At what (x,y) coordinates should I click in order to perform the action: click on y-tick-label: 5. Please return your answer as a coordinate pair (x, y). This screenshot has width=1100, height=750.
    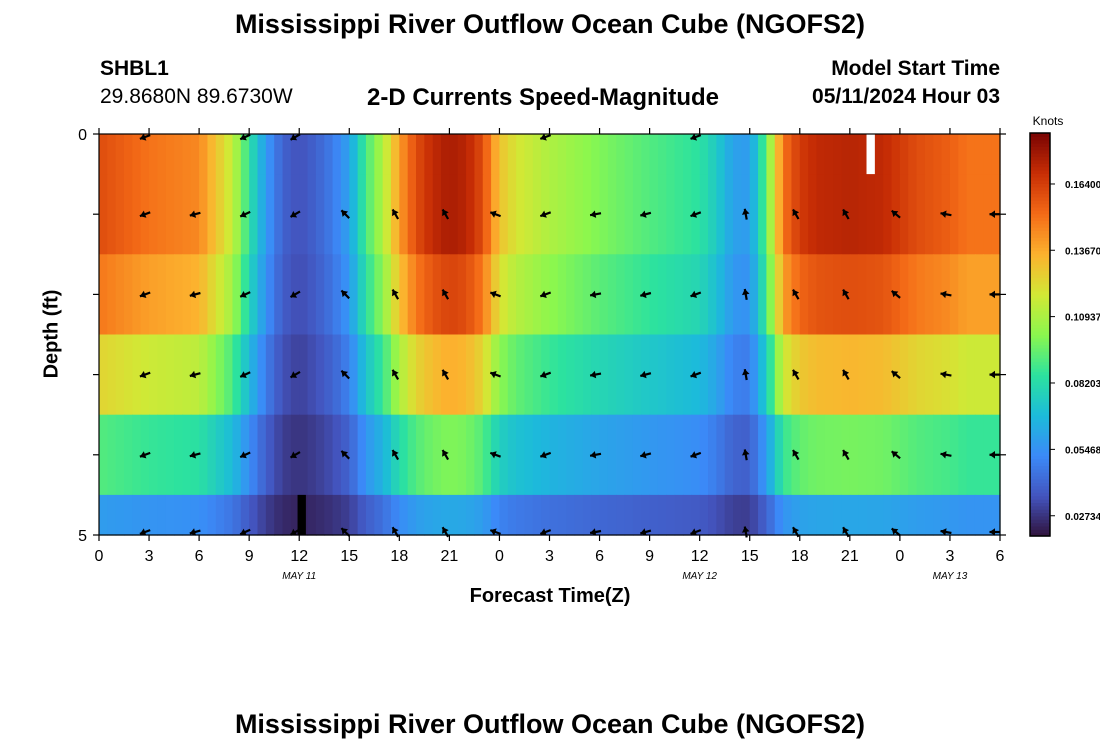
    Looking at the image, I should click on (82, 536).